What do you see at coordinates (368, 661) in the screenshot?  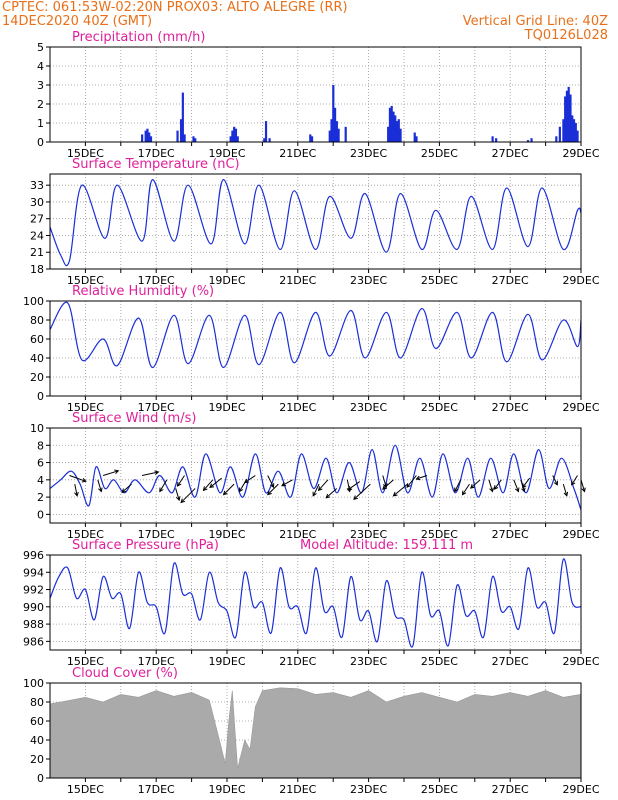 I see `pressure-xtick-label: 23DEC` at bounding box center [368, 661].